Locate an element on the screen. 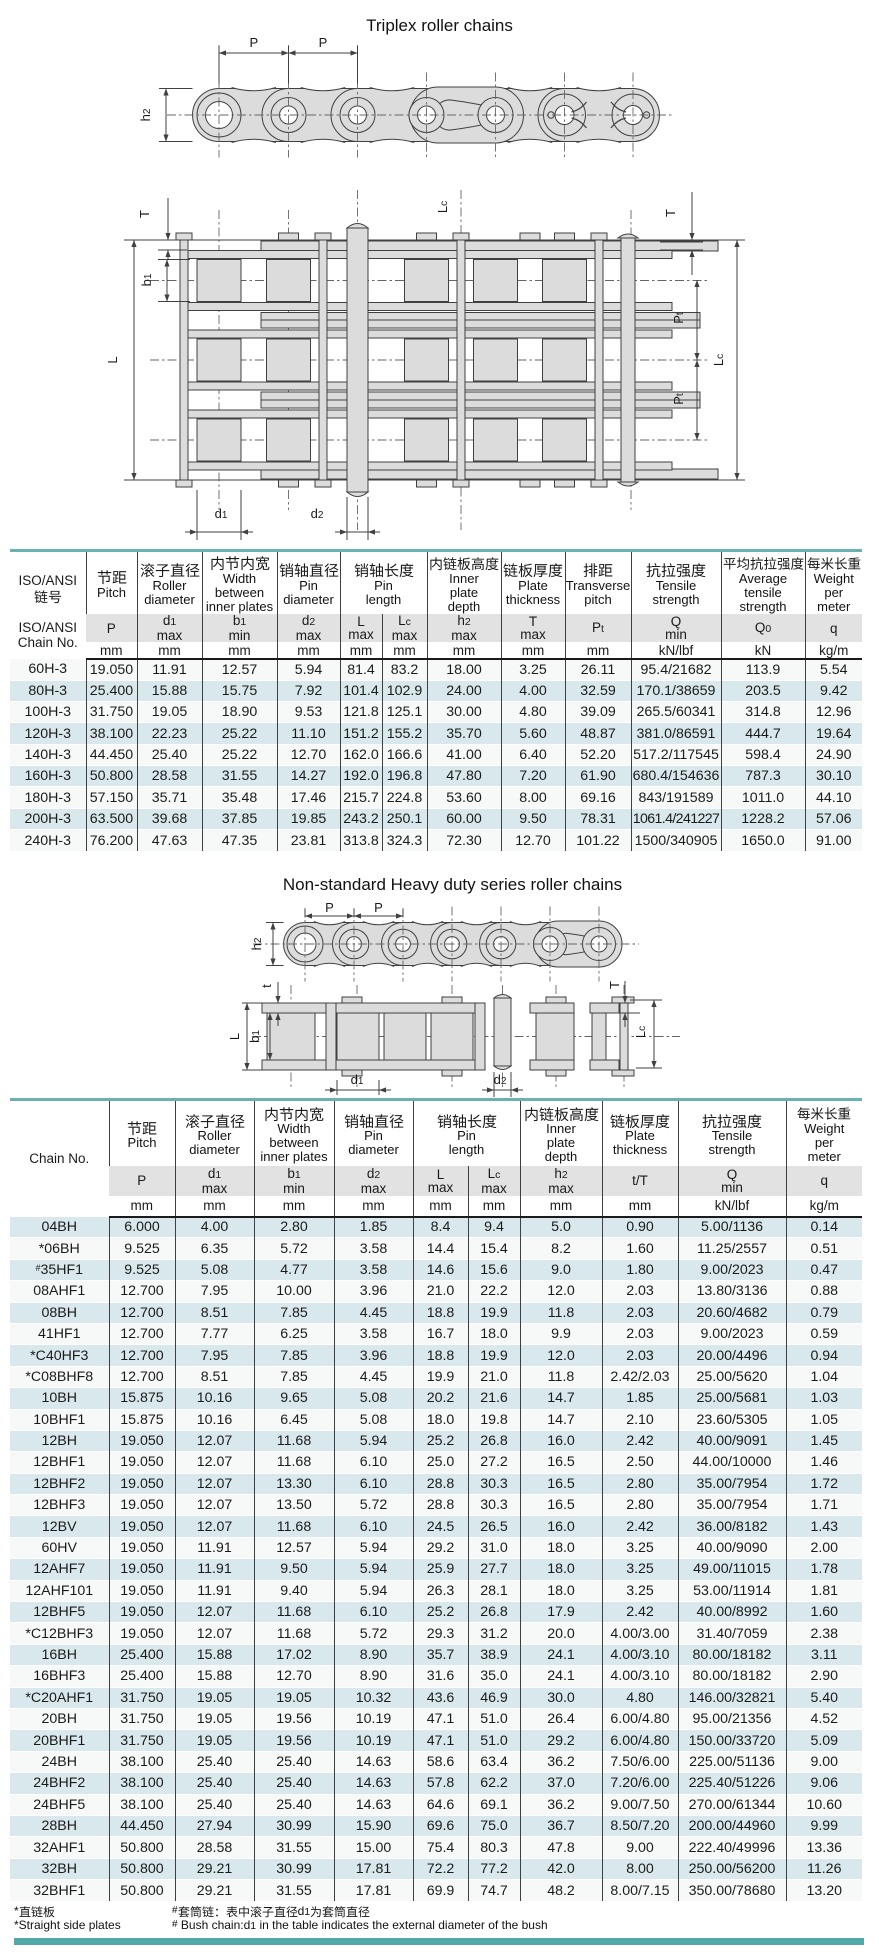 This screenshot has width=879, height=1952. svg-text: t is located at coordinates (266, 986).